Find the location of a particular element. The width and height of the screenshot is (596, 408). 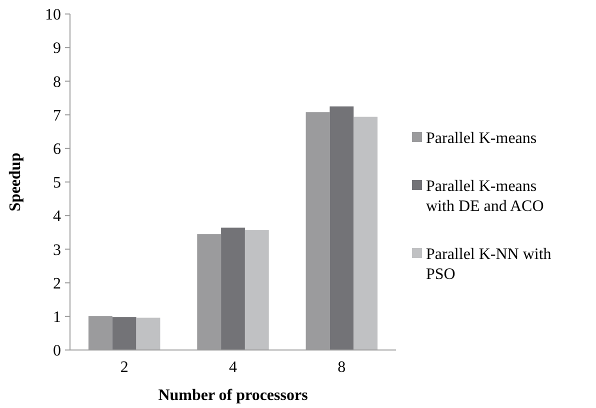

legend-label: Parallel K-means with DE and ACO is located at coordinates (485, 196).